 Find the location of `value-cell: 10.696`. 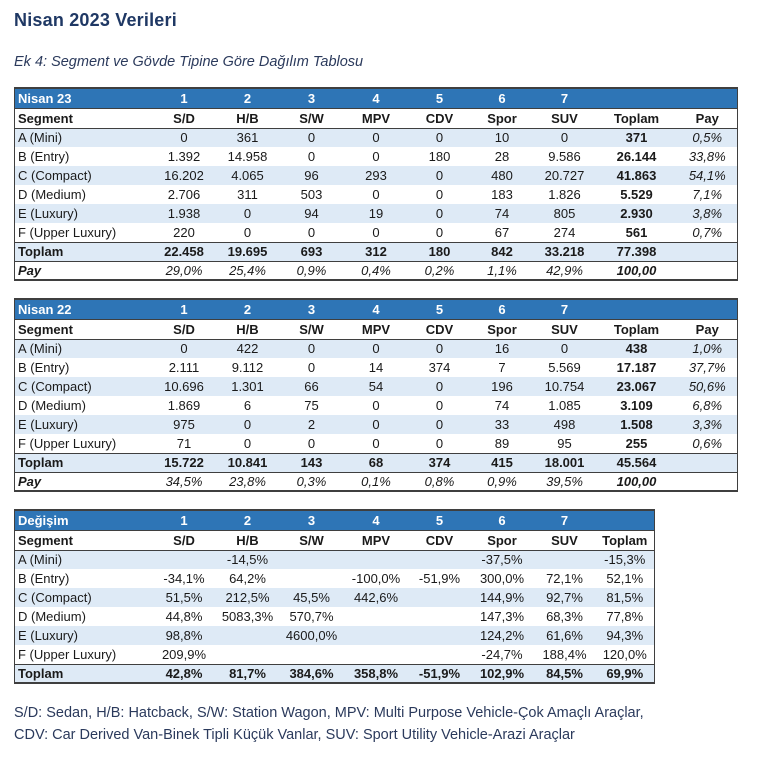

value-cell: 10.696 is located at coordinates (184, 386).